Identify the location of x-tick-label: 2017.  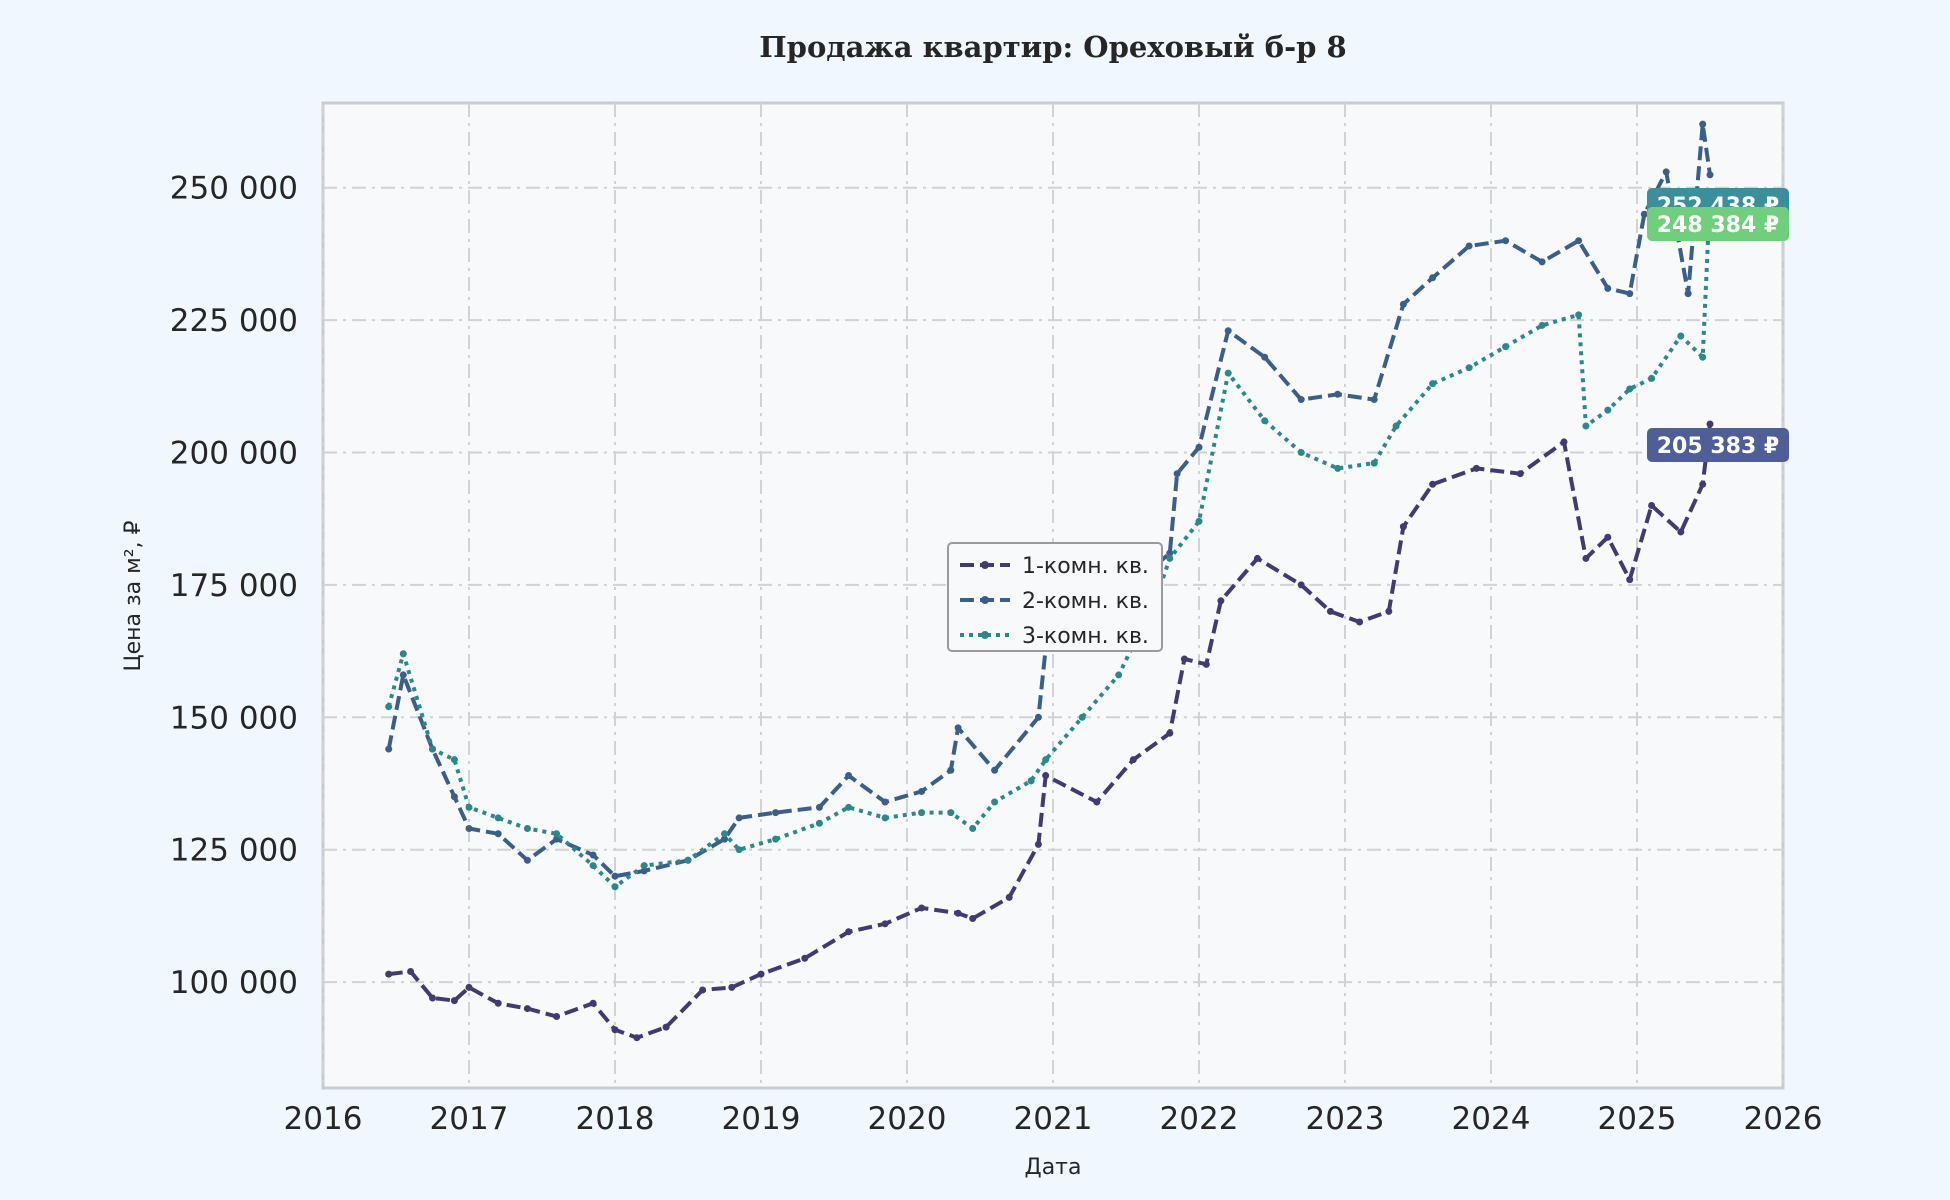
(469, 1119).